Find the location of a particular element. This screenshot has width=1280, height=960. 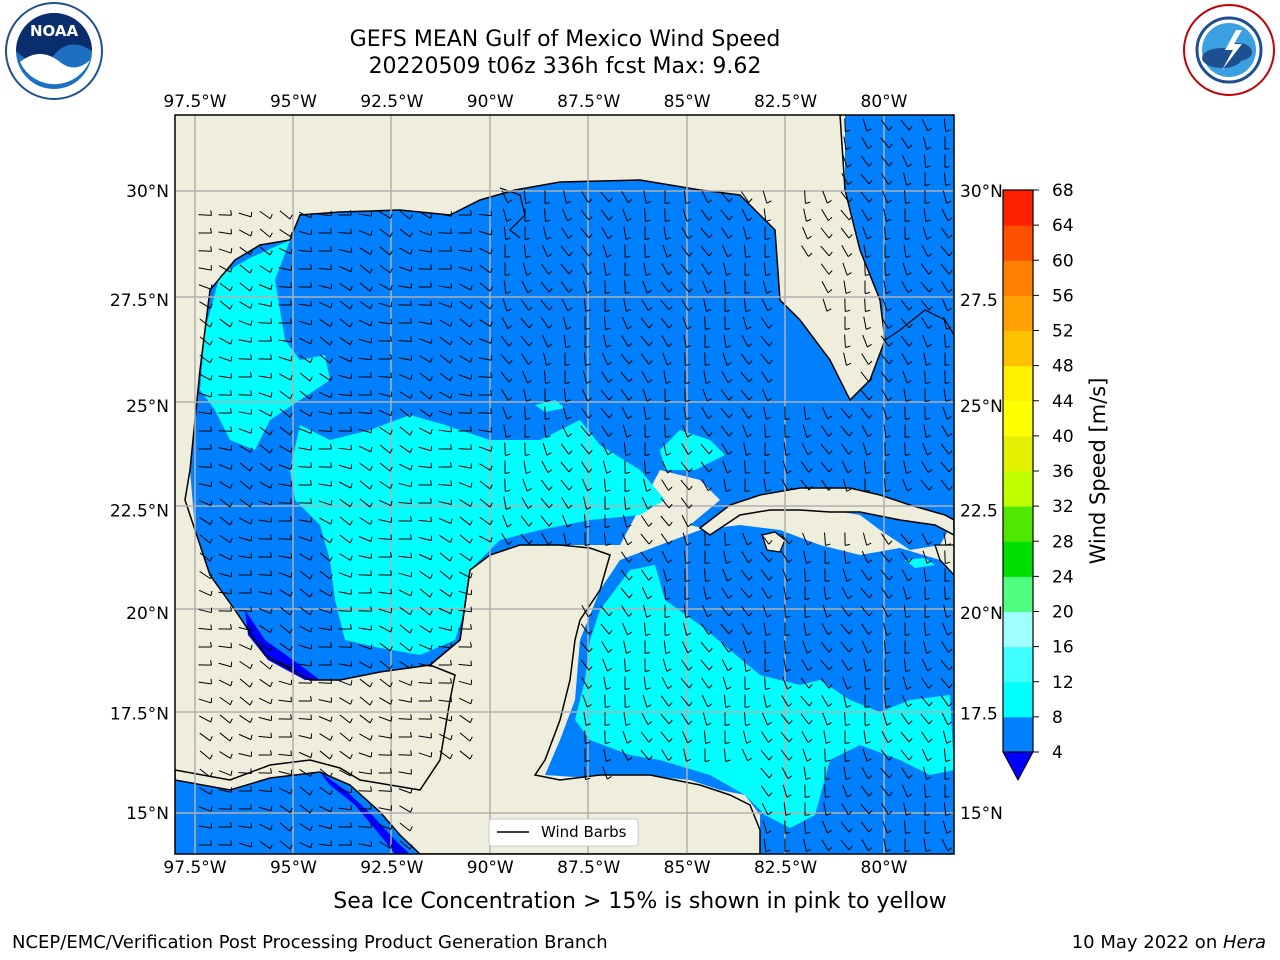

colorbar-tick-label: 4 is located at coordinates (1057, 753).